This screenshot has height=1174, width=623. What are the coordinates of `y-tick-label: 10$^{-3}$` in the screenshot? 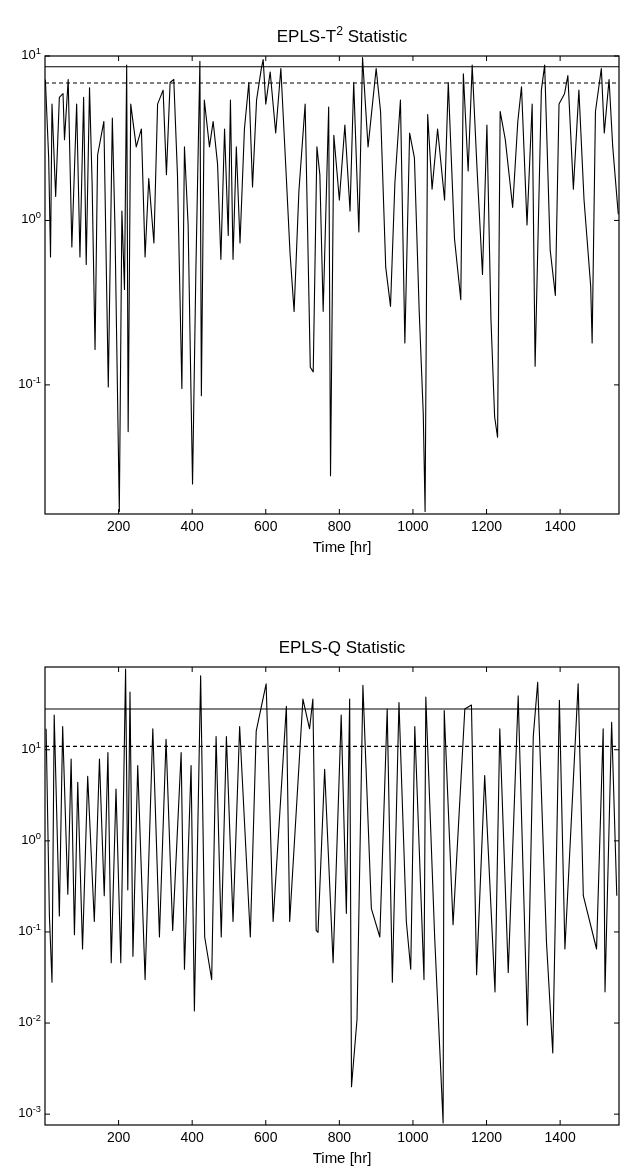 It's located at (29, 1112).